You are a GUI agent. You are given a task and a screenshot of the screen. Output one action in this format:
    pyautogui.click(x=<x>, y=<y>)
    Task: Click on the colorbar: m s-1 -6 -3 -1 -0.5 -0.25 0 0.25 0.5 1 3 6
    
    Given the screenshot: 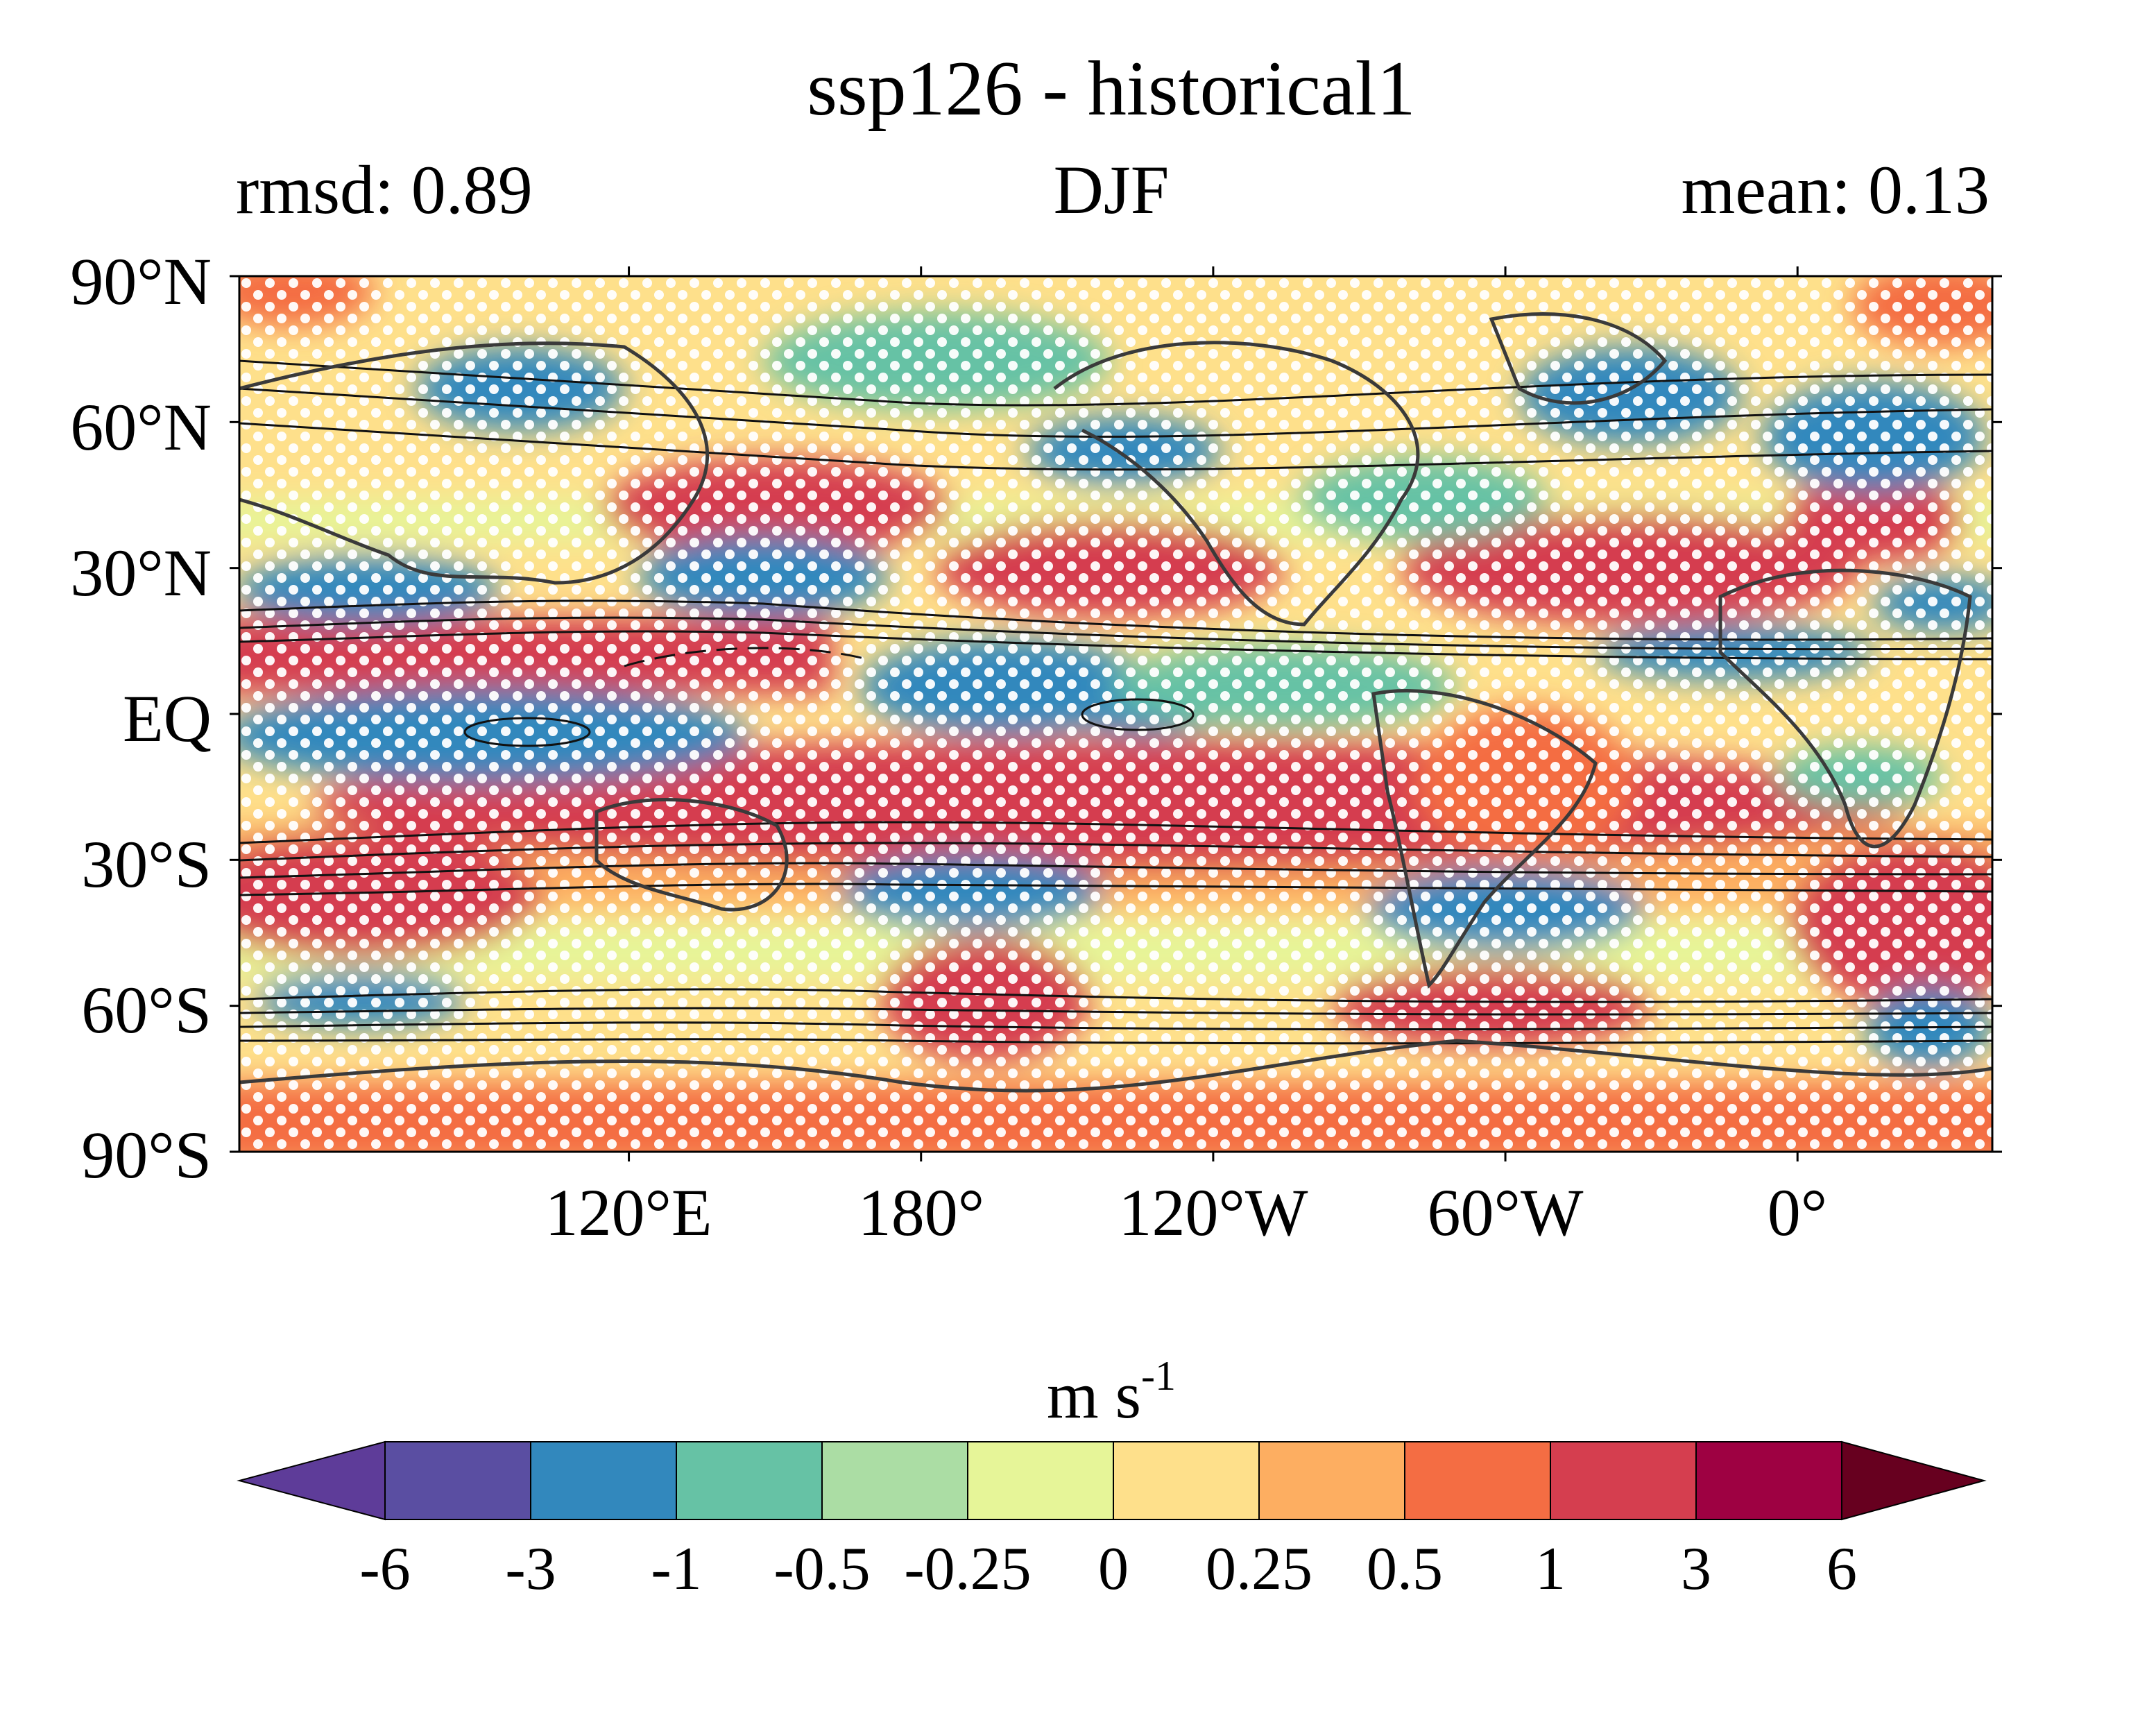 What is the action you would take?
    pyautogui.click(x=1112, y=1478)
    